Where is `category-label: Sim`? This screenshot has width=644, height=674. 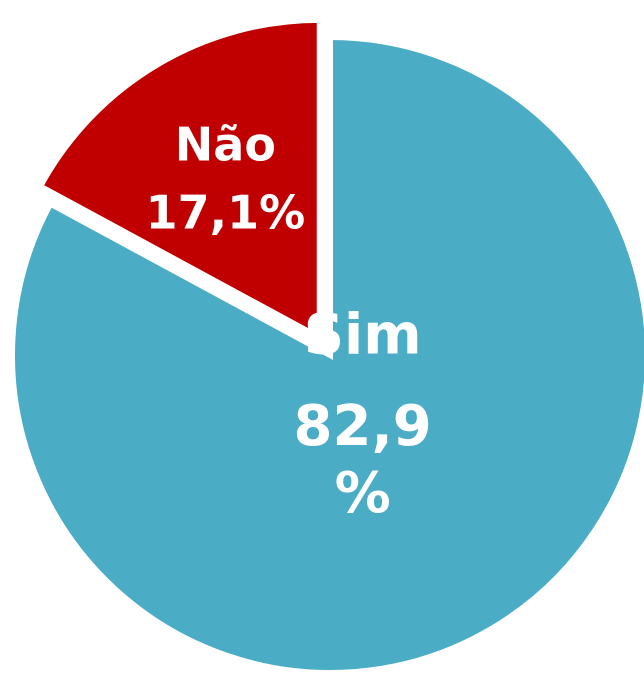
category-label: Sim is located at coordinates (362, 334).